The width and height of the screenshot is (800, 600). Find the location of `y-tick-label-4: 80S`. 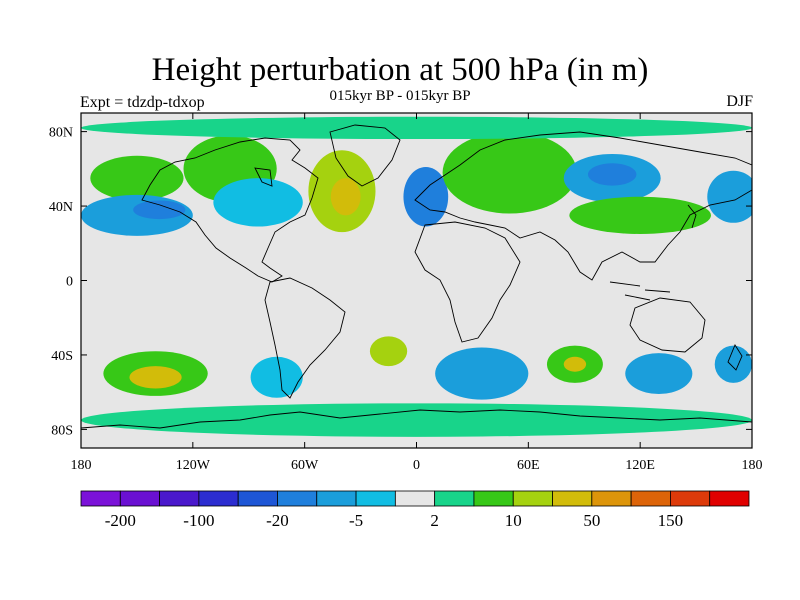

y-tick-label-4: 80S is located at coordinates (62, 430).